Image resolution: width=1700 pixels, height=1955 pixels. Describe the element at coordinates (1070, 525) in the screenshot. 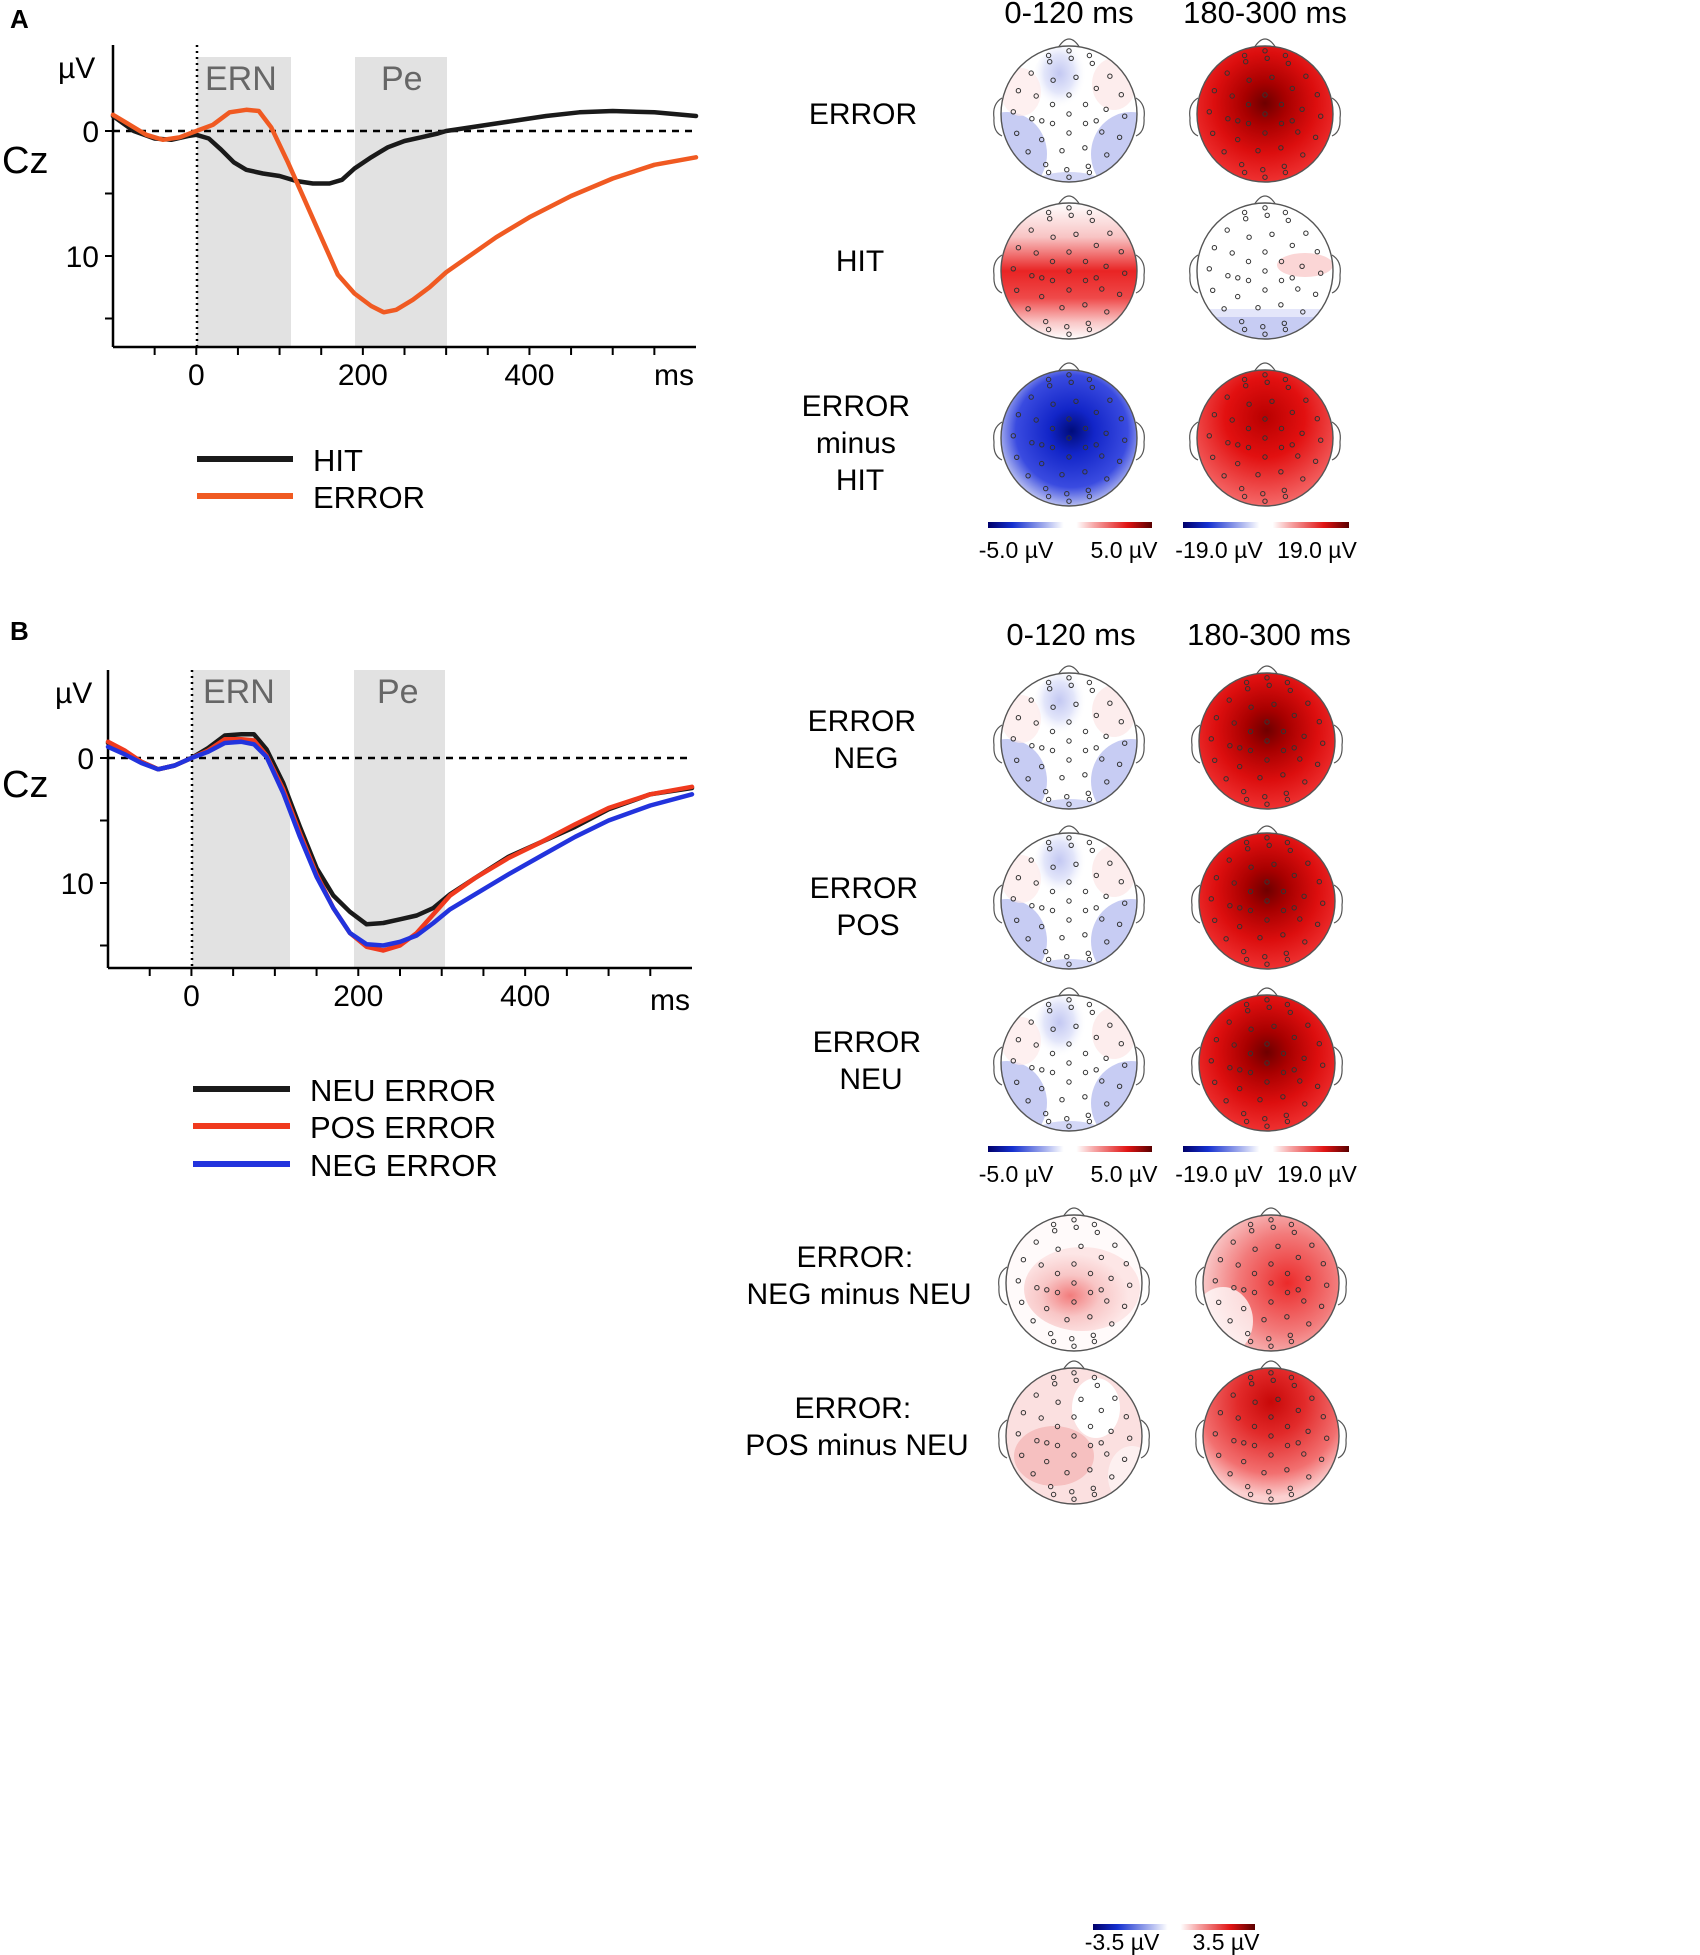

I see `colorbar-a-early` at that location.